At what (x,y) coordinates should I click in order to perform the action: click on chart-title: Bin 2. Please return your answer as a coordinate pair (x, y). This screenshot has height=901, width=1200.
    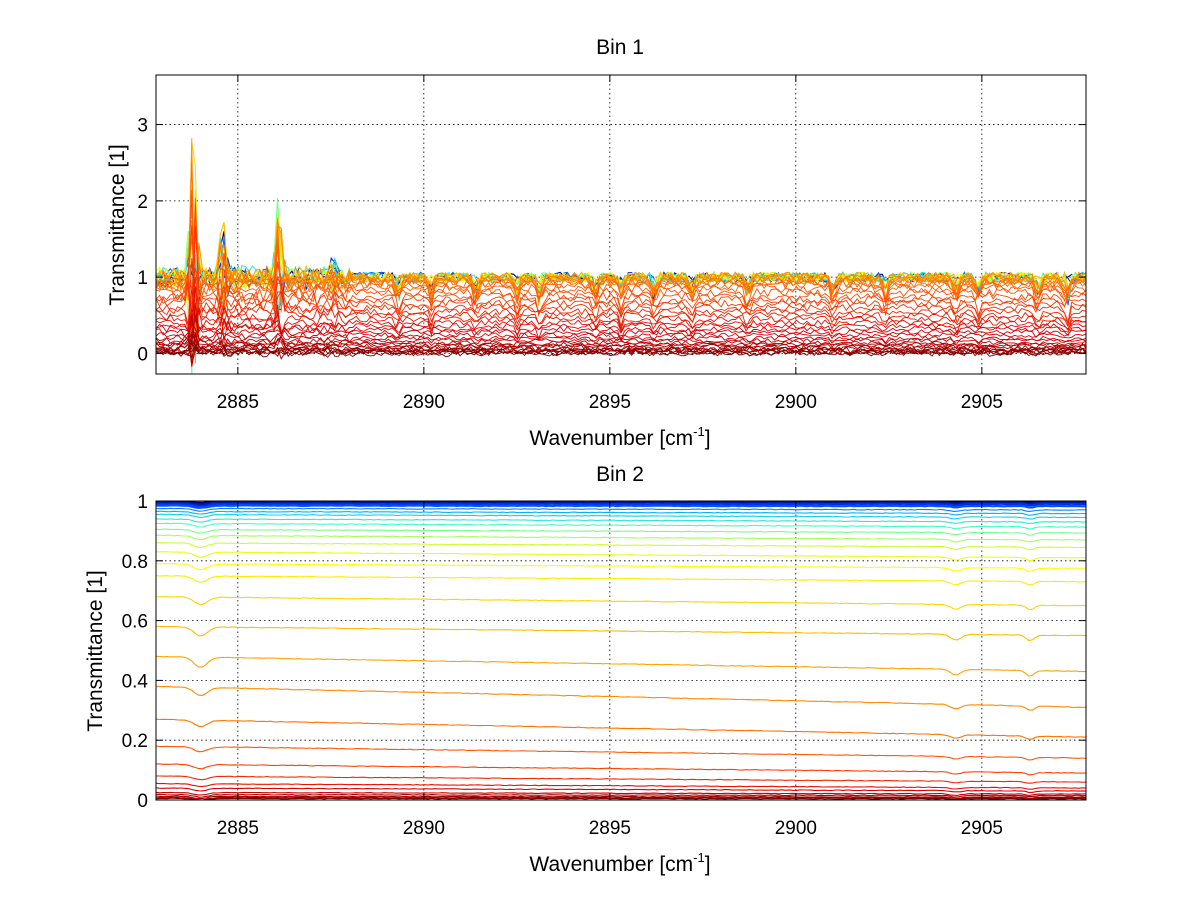
    Looking at the image, I should click on (620, 474).